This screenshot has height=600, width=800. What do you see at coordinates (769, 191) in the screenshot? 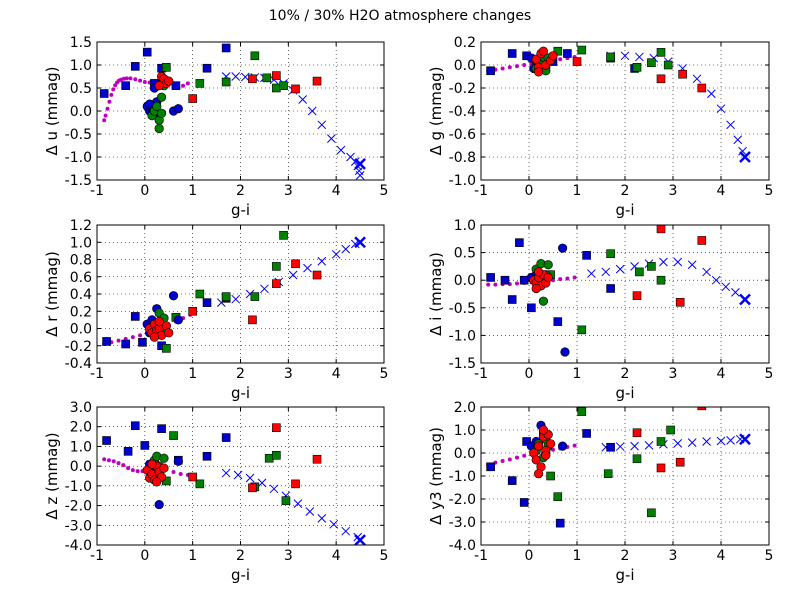
I see `x-tick-label: 5` at bounding box center [769, 191].